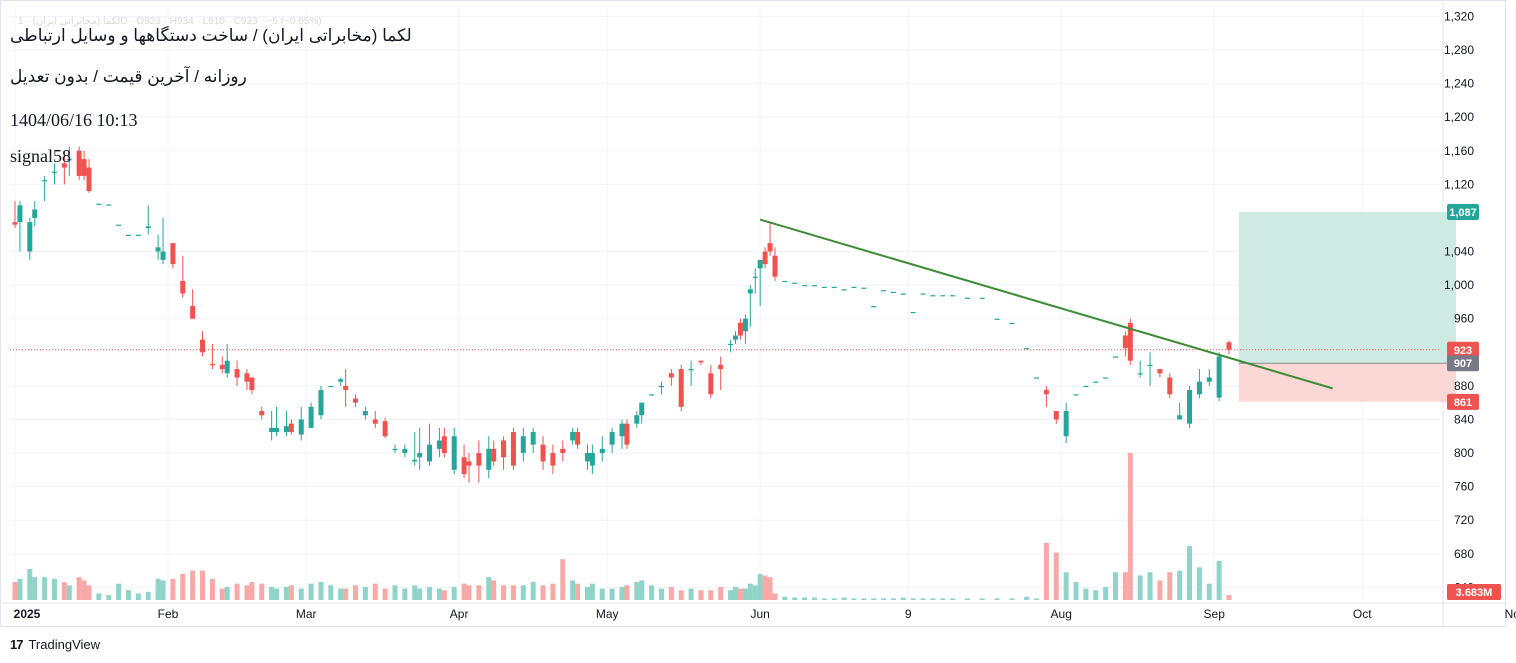  What do you see at coordinates (306, 614) in the screenshot?
I see `time-tick-label: Mar` at bounding box center [306, 614].